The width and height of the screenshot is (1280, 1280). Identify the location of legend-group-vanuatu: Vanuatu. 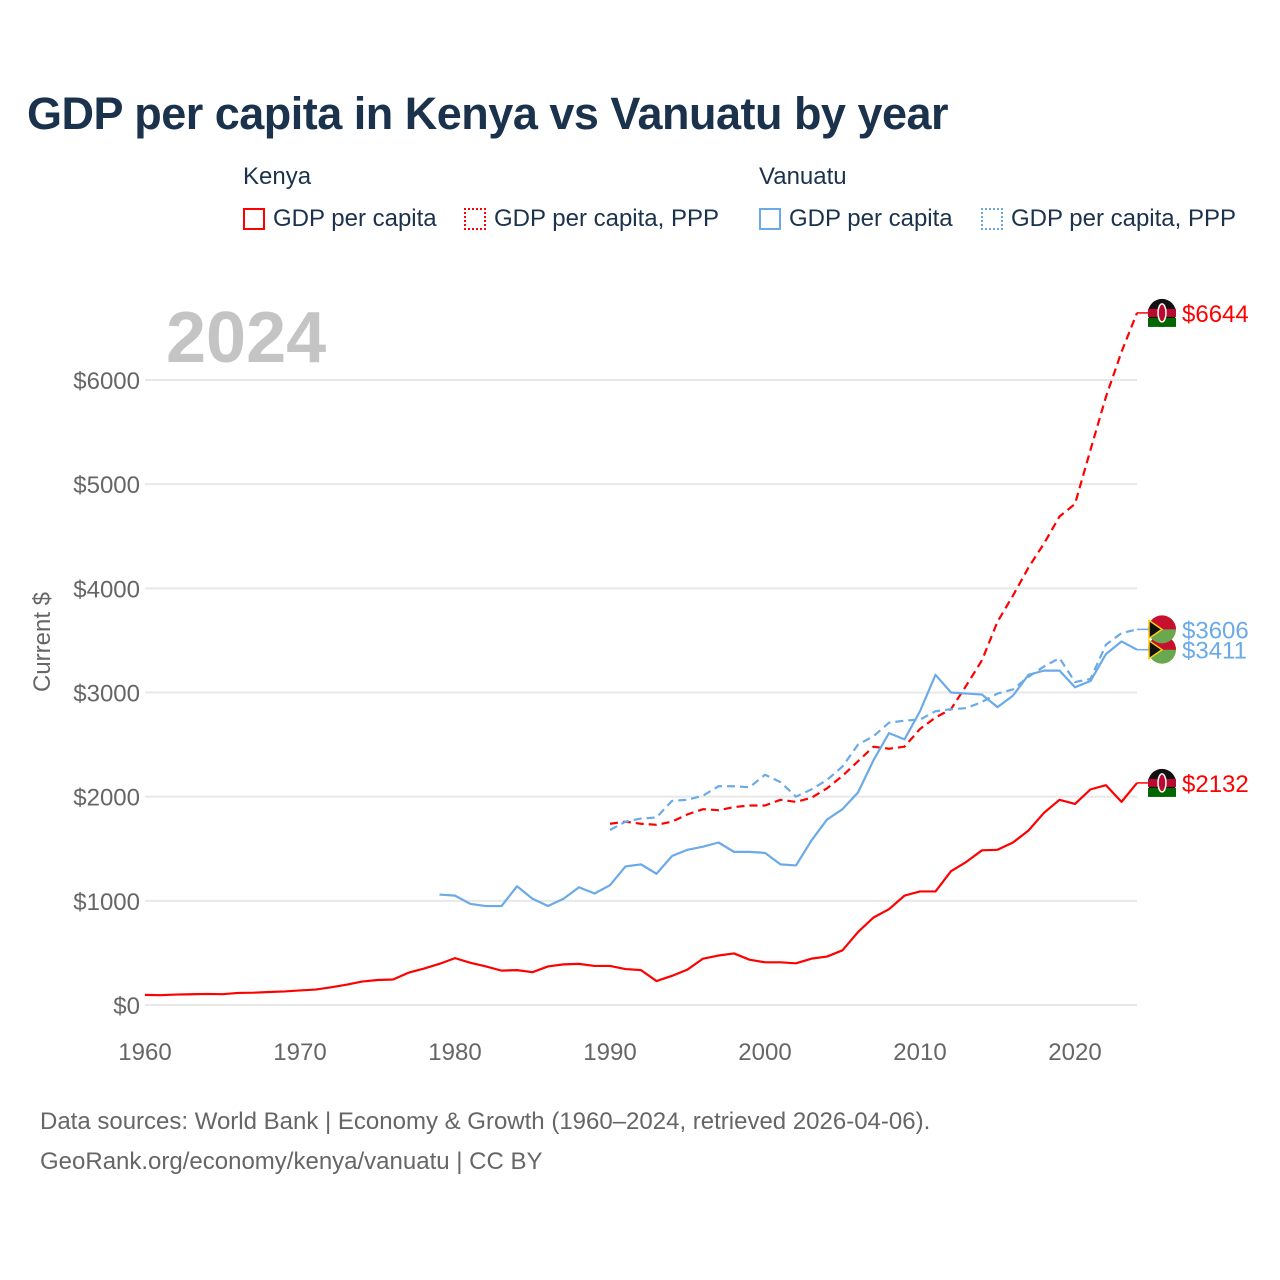
(803, 176).